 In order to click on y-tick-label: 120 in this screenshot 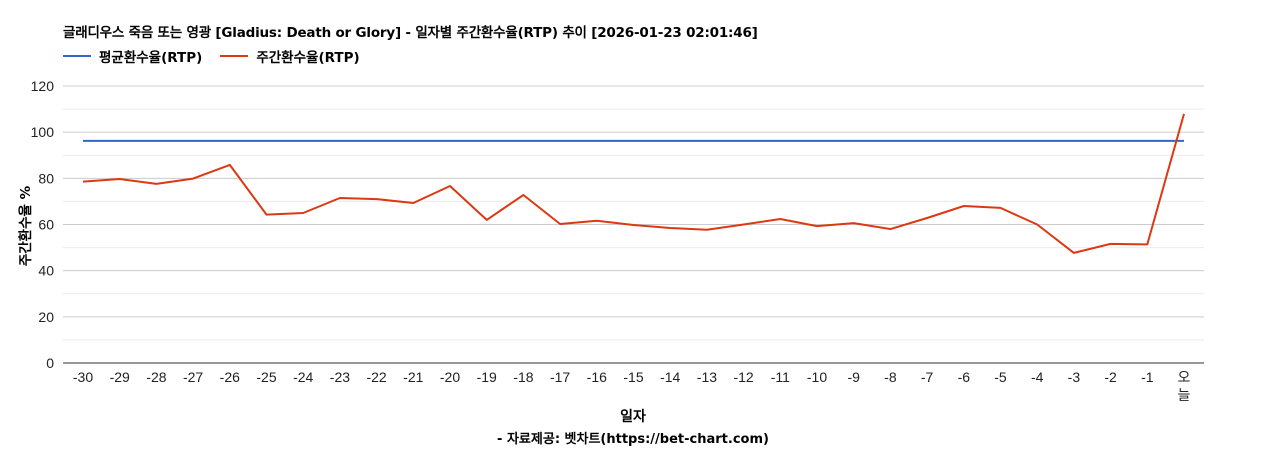, I will do `click(43, 86)`.